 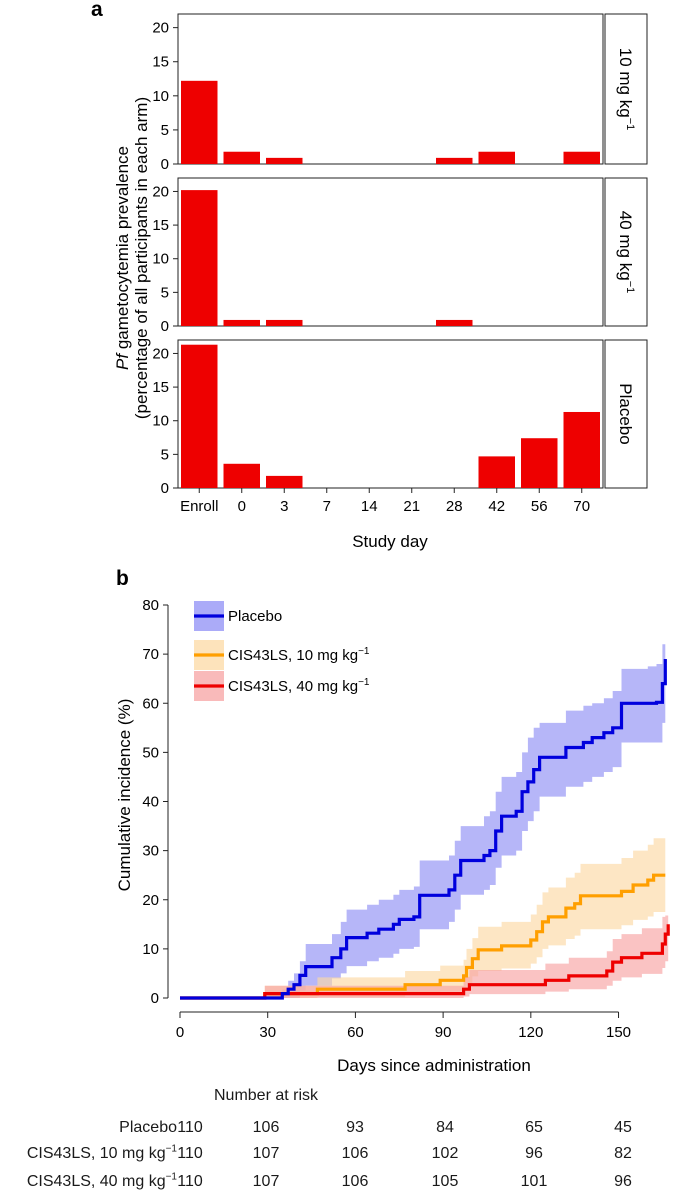 What do you see at coordinates (390, 541) in the screenshot?
I see `panel-a-x-axis-label: Study day` at bounding box center [390, 541].